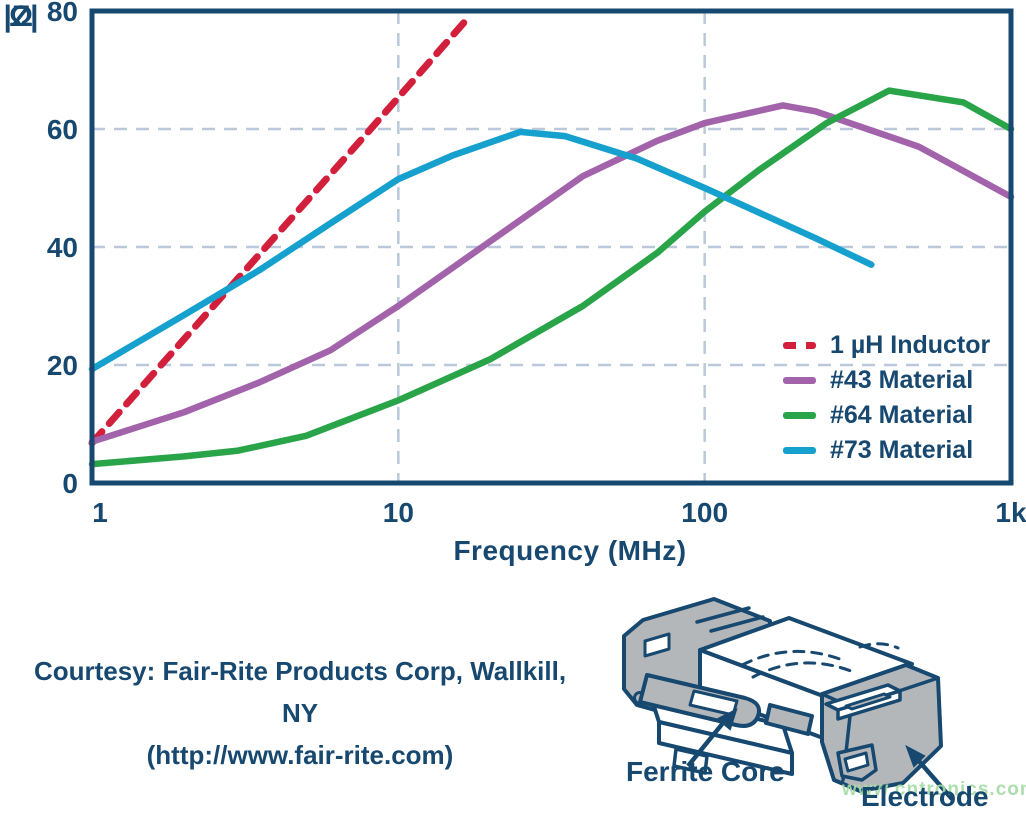 The image size is (1026, 813). I want to click on legend-item-43-material: #43 Material, so click(886, 380).